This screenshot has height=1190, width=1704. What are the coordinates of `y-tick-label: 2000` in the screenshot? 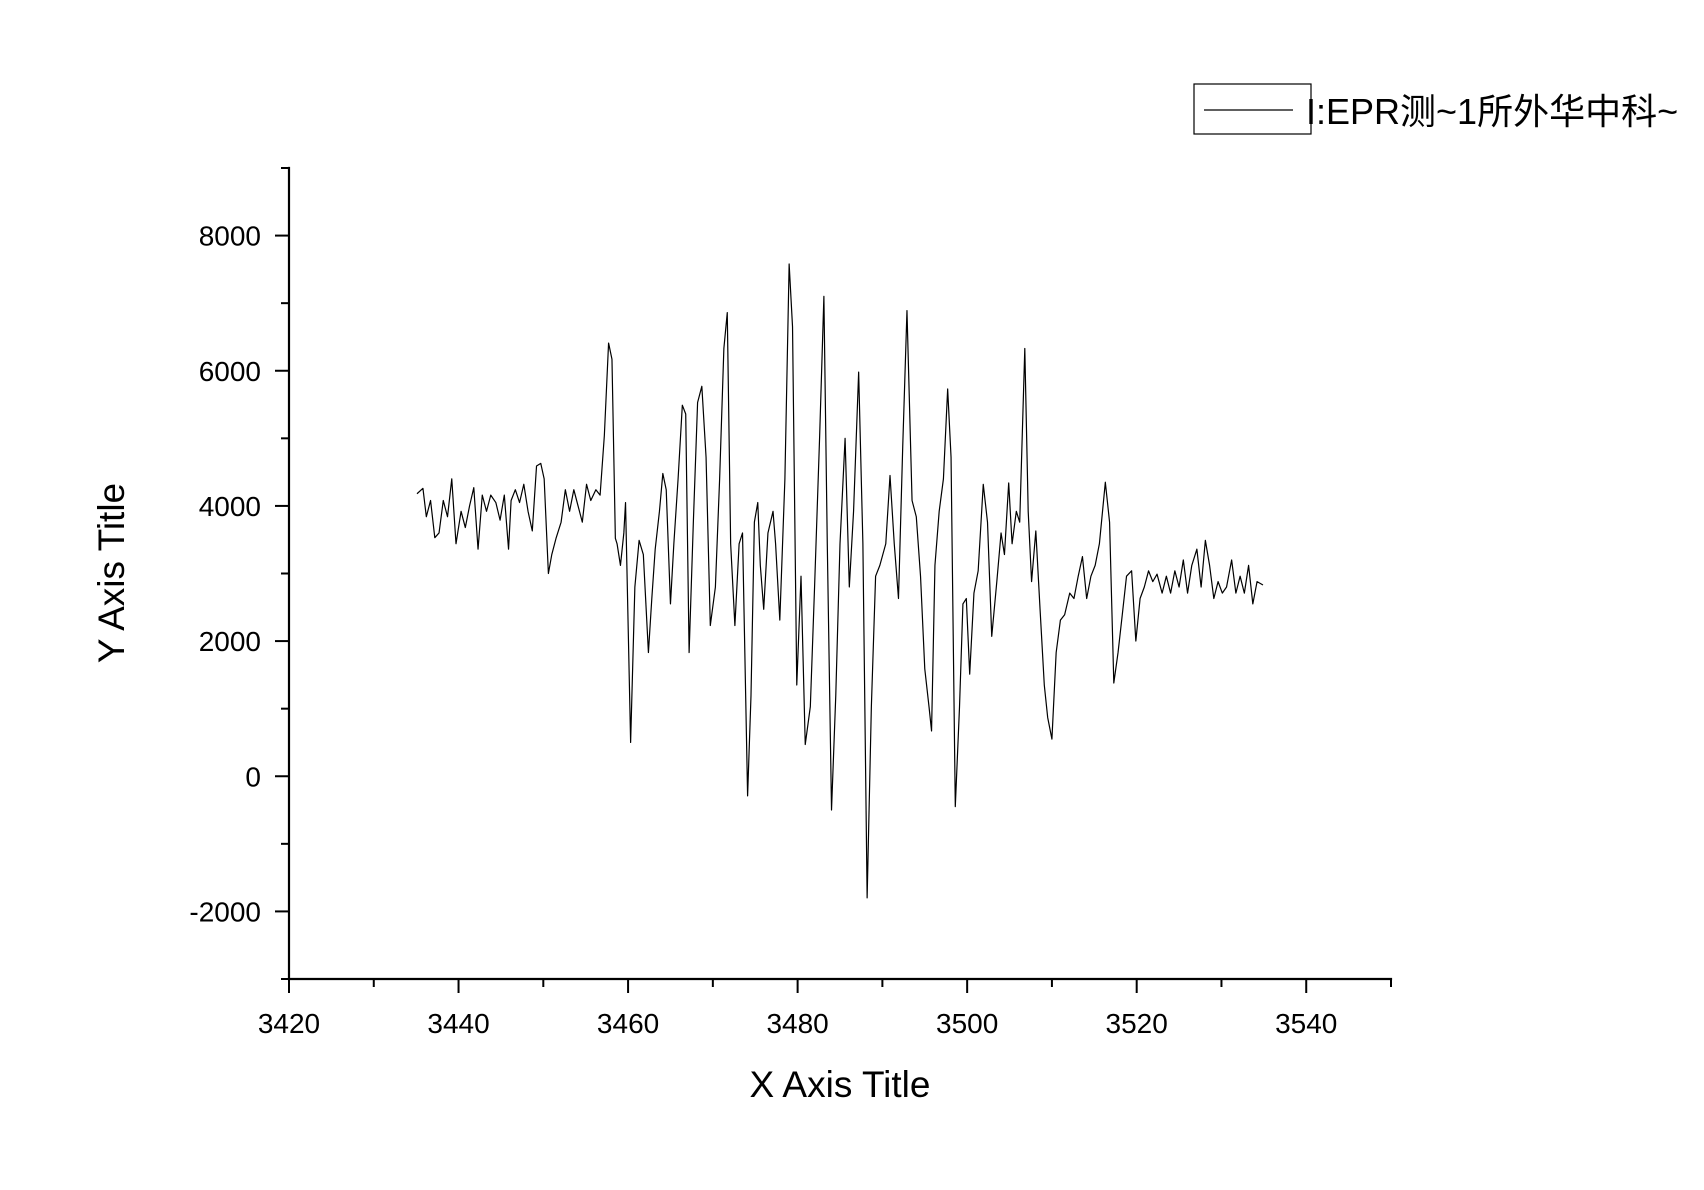 It's located at (230, 641).